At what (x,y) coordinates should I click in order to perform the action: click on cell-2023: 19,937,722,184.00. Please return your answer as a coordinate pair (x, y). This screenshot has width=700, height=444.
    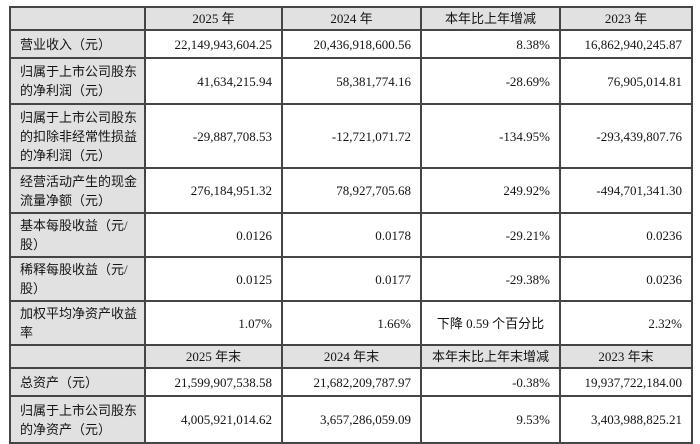
    Looking at the image, I should click on (626, 382).